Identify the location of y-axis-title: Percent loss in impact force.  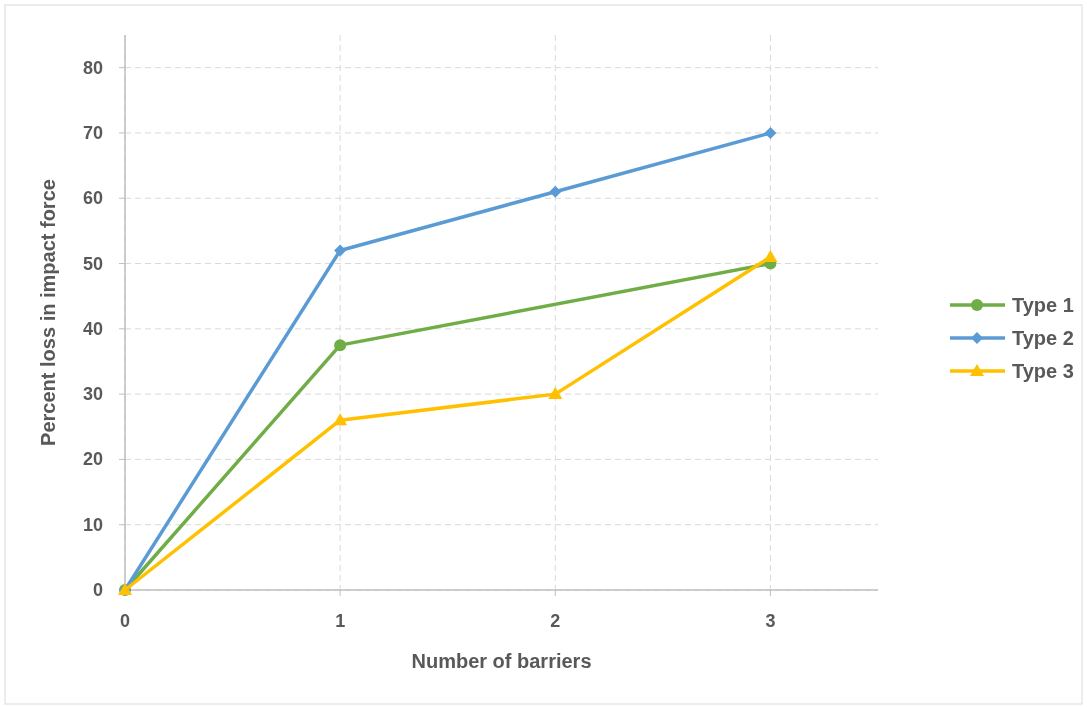
(48, 312).